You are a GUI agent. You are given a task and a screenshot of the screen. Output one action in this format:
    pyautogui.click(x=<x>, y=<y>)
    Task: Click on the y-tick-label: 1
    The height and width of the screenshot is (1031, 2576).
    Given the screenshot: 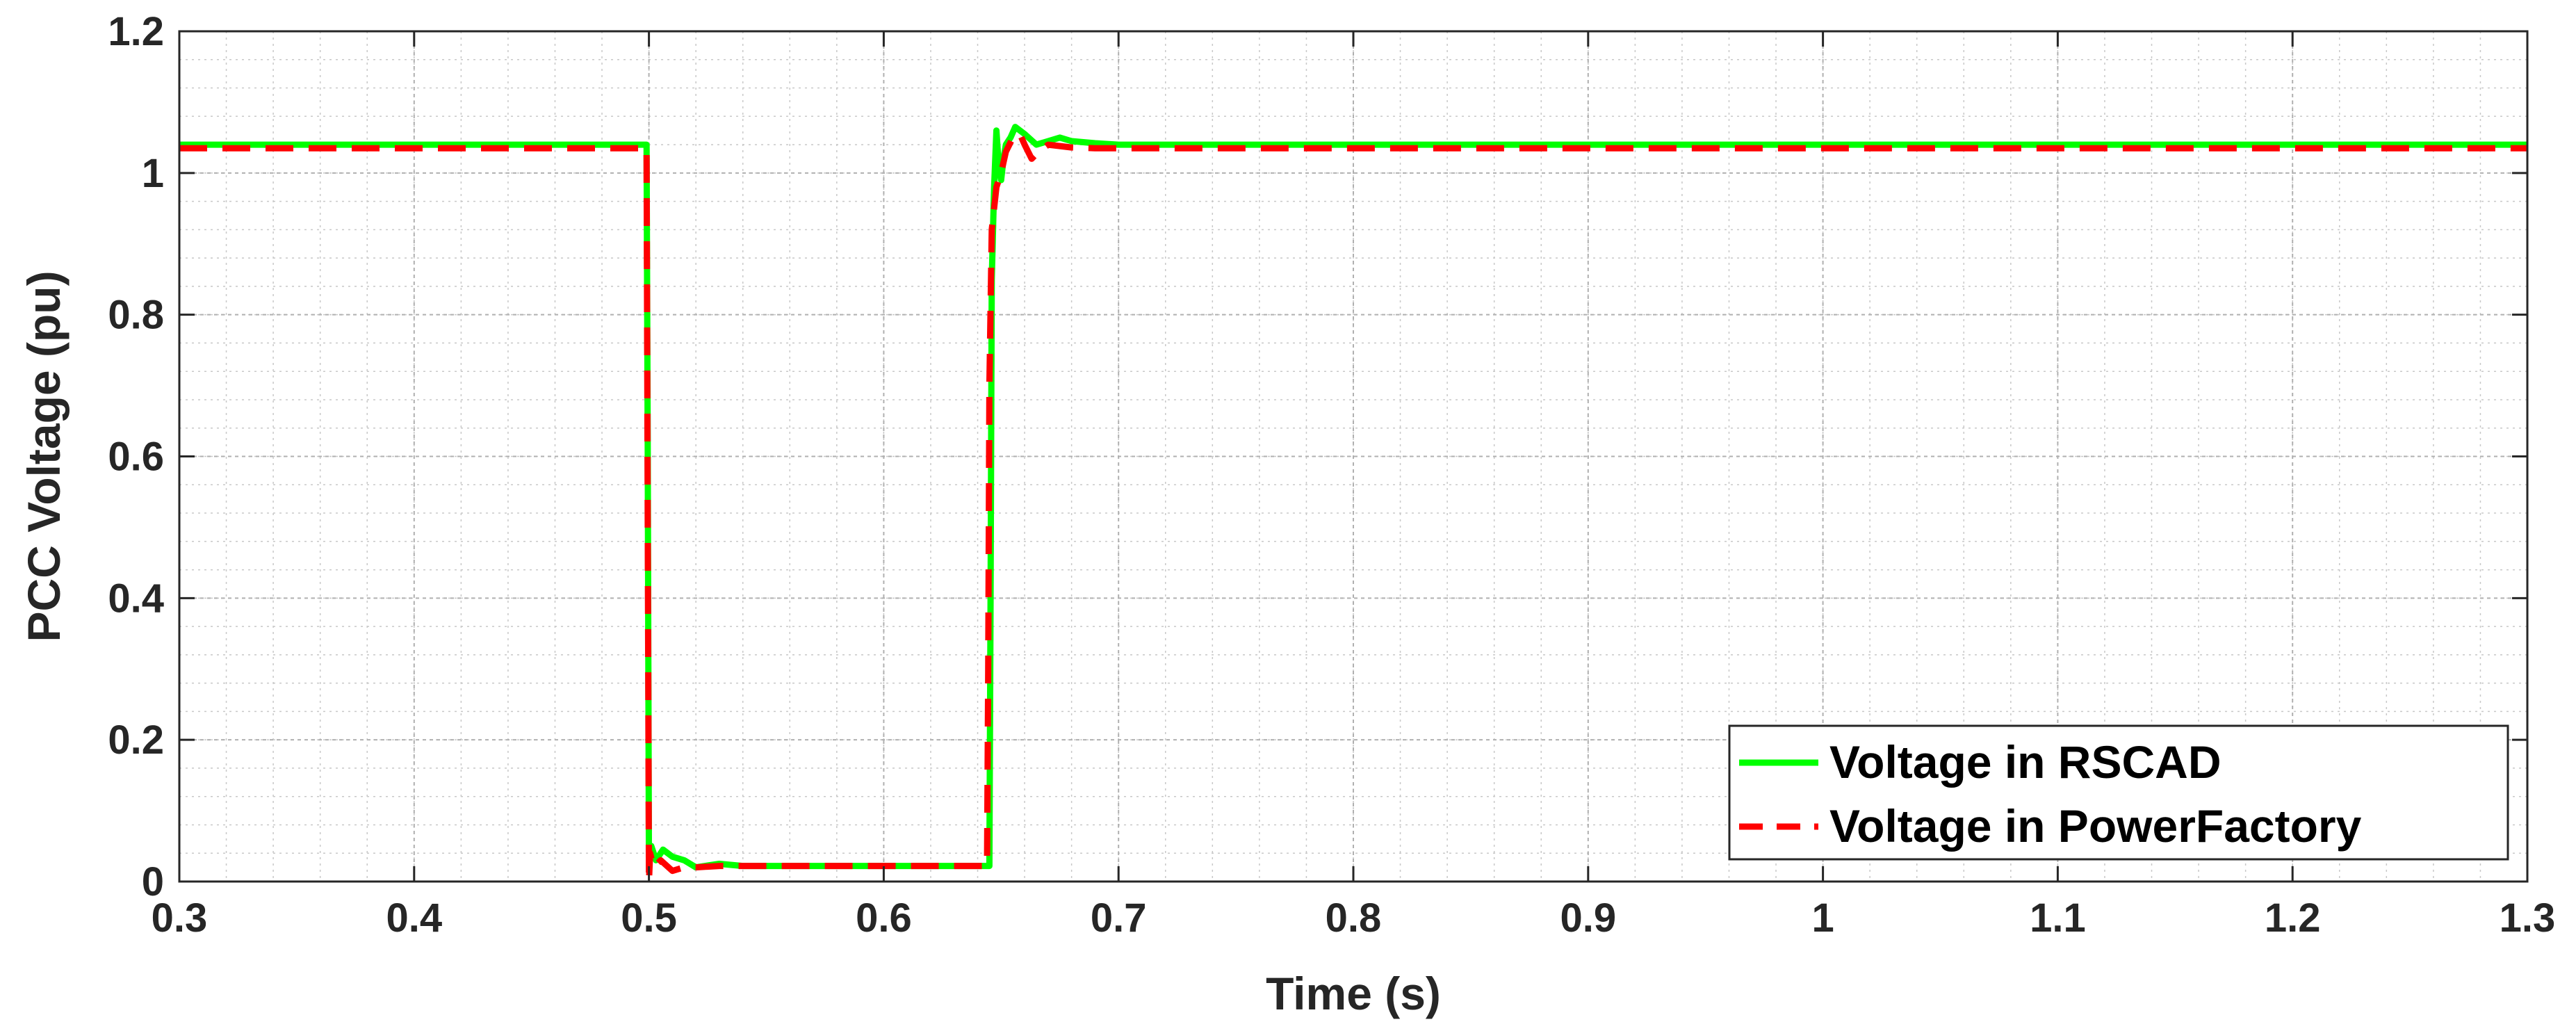 What is the action you would take?
    pyautogui.click(x=153, y=174)
    